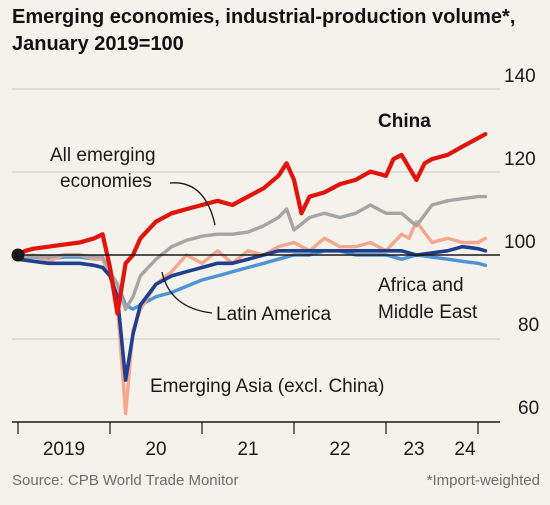 The width and height of the screenshot is (550, 505). I want to click on label-all-emerging-2: economies, so click(106, 181).